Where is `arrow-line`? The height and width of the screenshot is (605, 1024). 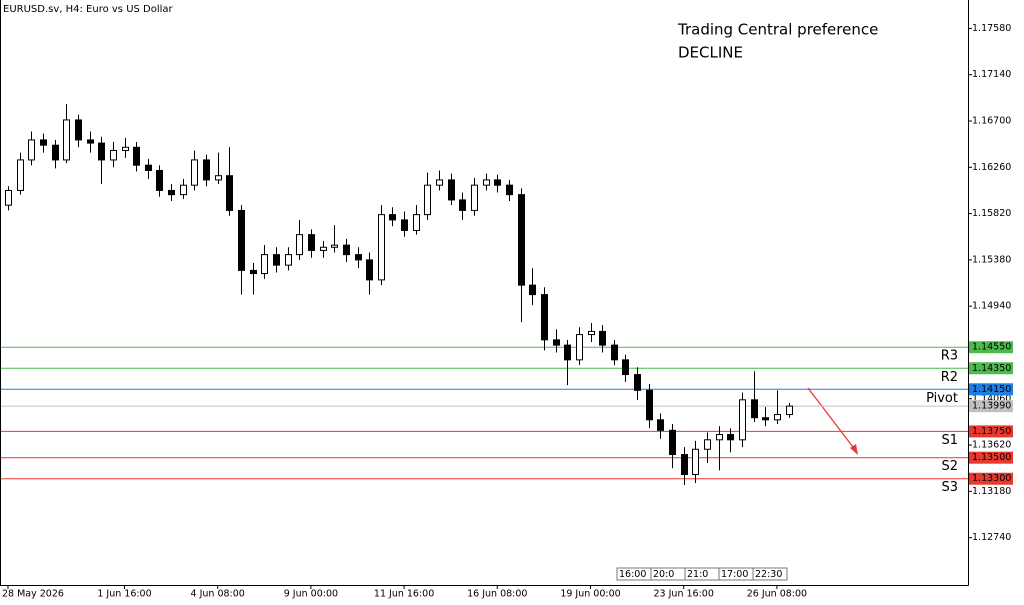 arrow-line is located at coordinates (832, 419).